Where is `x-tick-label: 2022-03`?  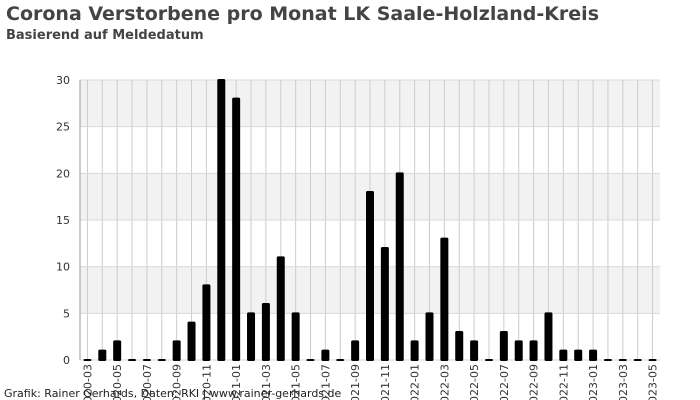 x-tick-label: 2022-03 is located at coordinates (444, 382).